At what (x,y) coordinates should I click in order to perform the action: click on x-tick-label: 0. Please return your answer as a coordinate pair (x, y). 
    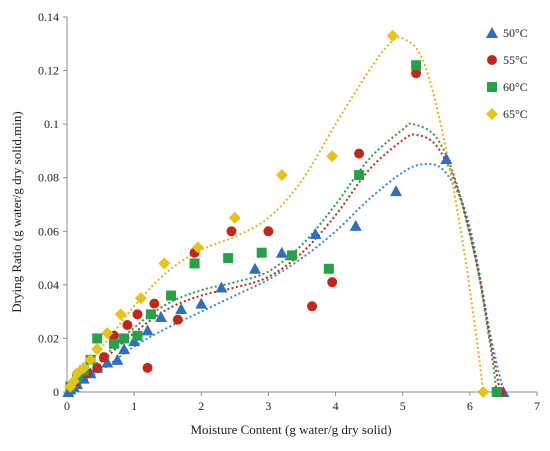
    Looking at the image, I should click on (67, 406).